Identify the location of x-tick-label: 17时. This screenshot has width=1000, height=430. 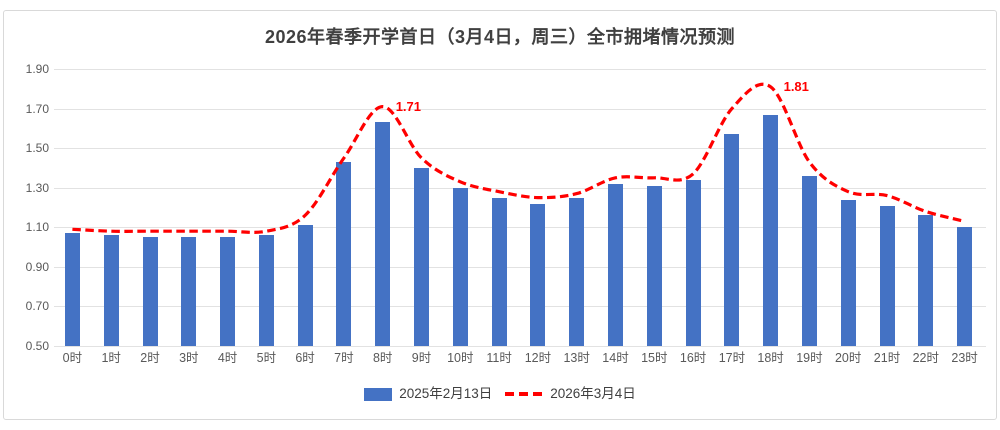
(732, 358).